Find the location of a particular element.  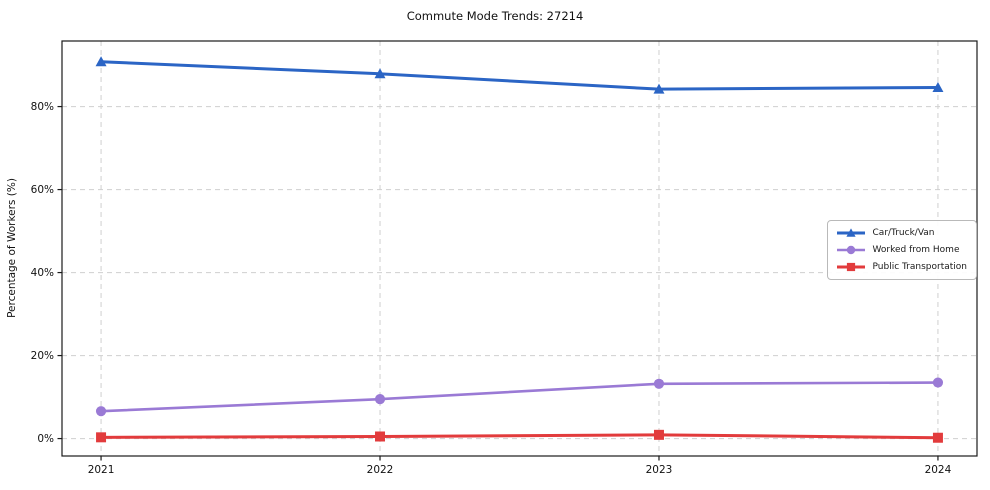

chart-title: Commute Mode Trends: 27214 is located at coordinates (495, 16).